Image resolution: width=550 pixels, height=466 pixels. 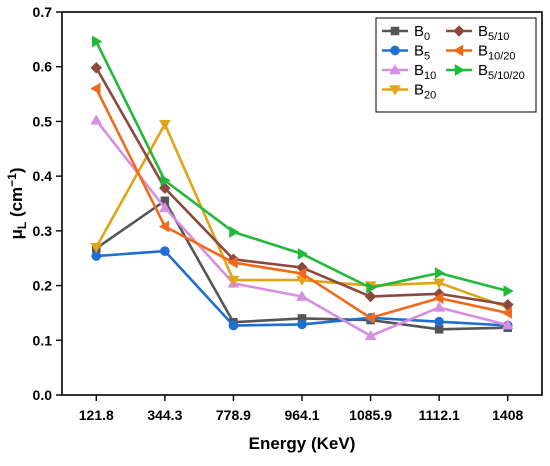 I want to click on y-axis-title-base: μ, so click(x=16, y=234).